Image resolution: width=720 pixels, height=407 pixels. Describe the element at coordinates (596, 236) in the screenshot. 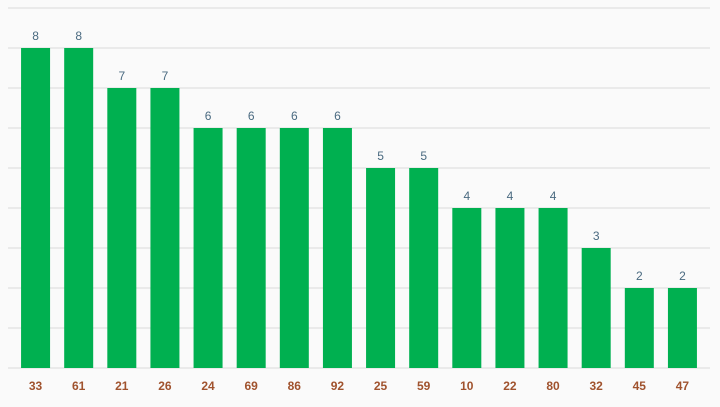

I see `data-label: 3` at that location.